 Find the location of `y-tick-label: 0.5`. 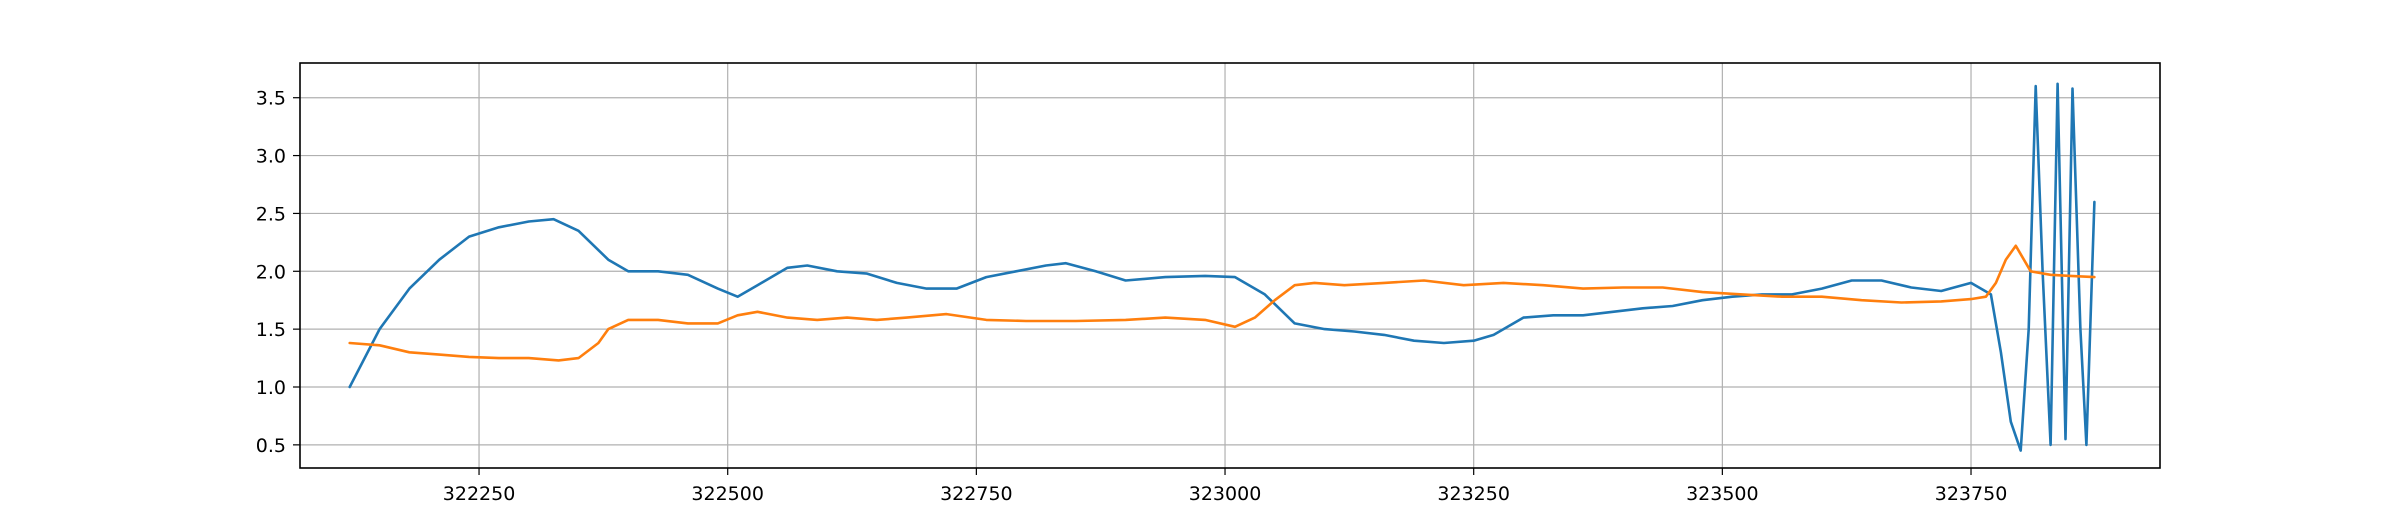

y-tick-label: 0.5 is located at coordinates (271, 446).